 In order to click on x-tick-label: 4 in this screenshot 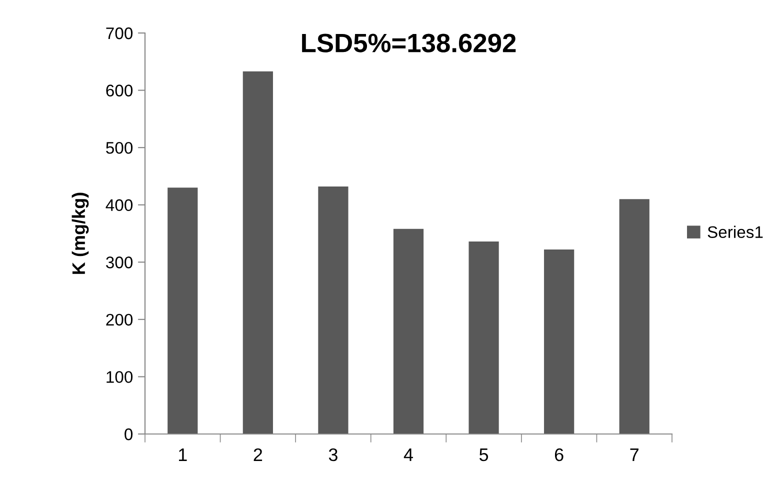, I will do `click(408, 454)`.